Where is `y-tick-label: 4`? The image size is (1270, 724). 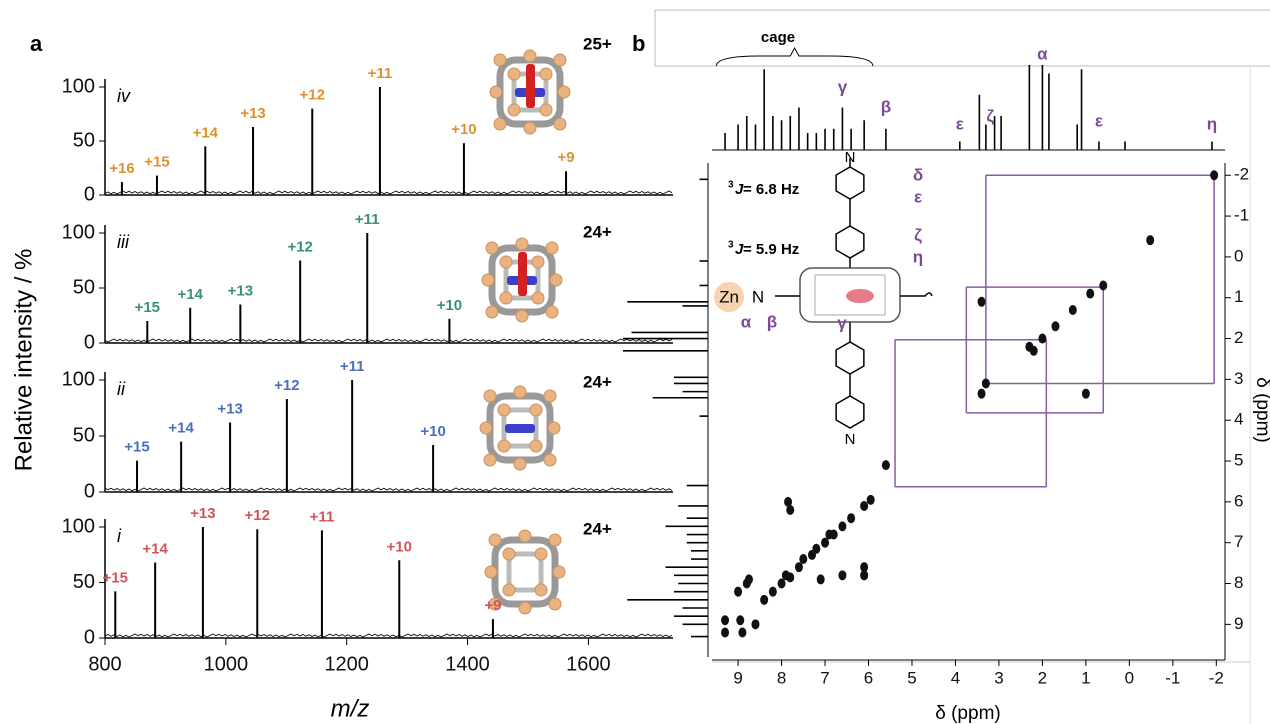 y-tick-label: 4 is located at coordinates (1238, 419).